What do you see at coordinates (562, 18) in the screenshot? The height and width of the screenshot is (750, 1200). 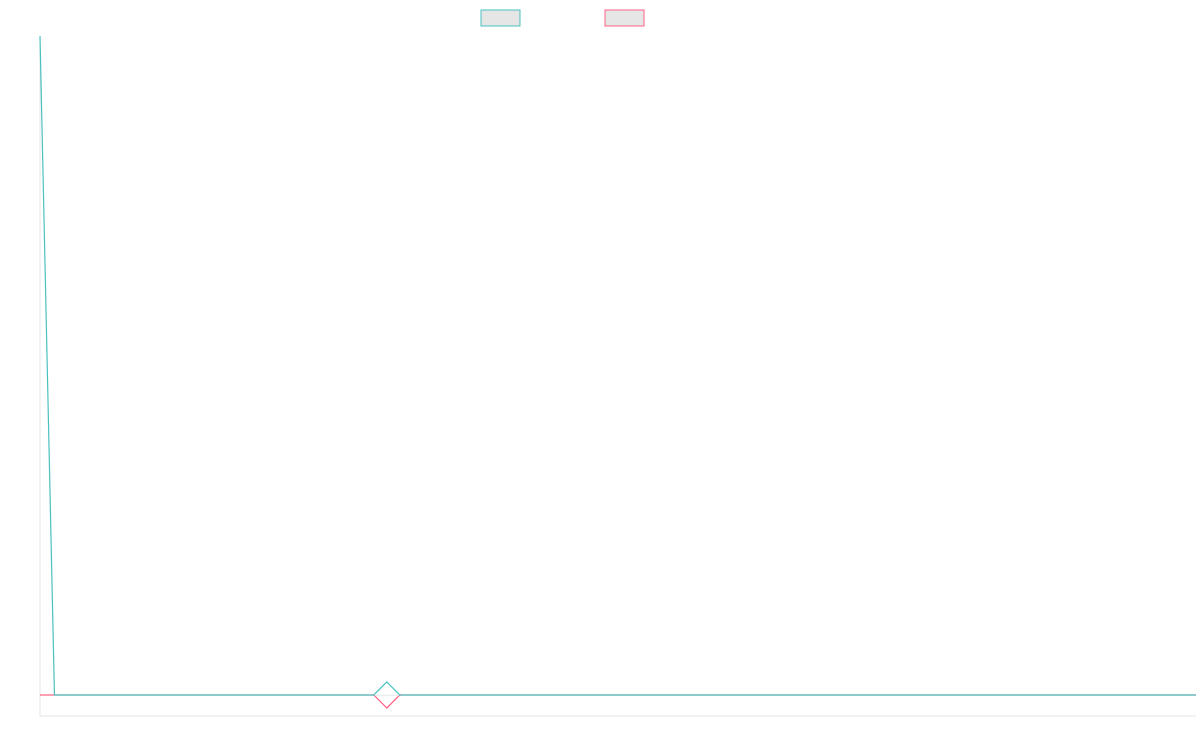 I see `legend` at bounding box center [562, 18].